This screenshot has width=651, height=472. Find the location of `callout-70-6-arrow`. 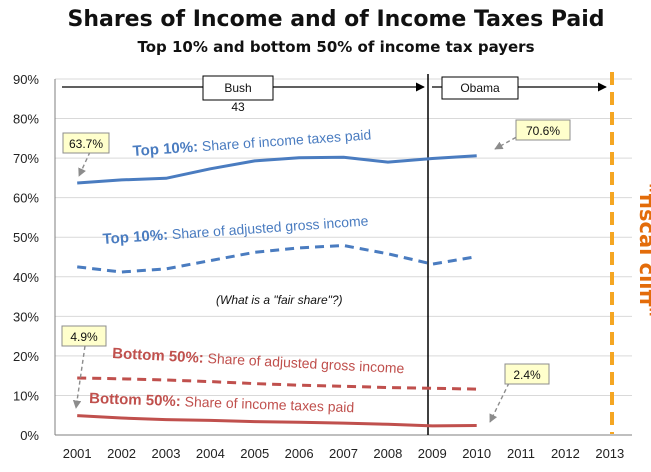

callout-70-6-arrow is located at coordinates (508, 141).